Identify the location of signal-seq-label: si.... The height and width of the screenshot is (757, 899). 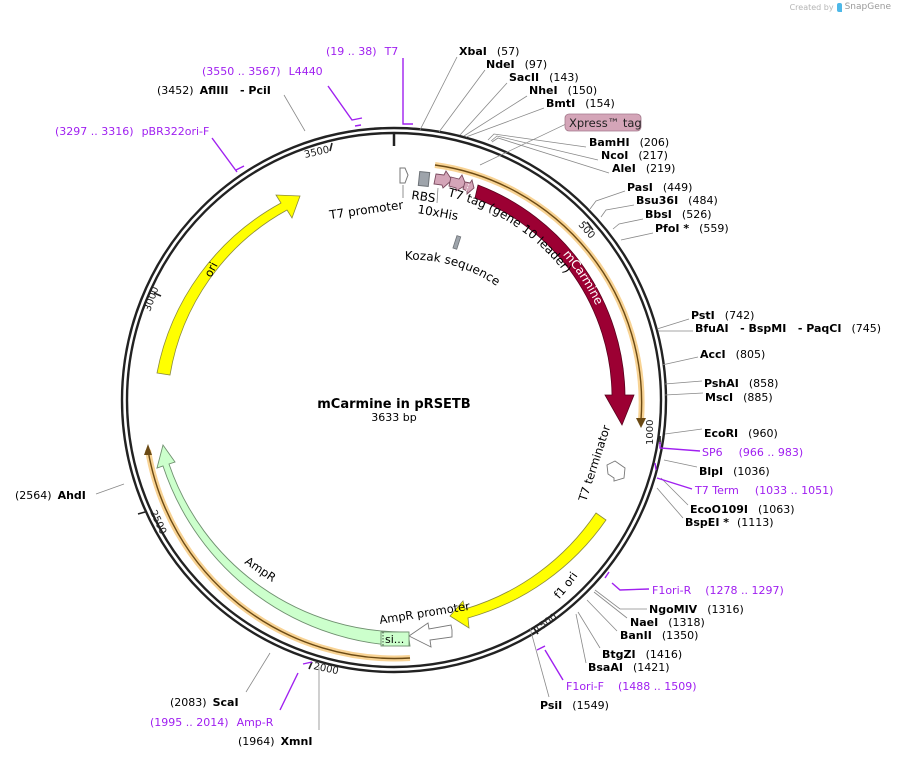
(394, 639).